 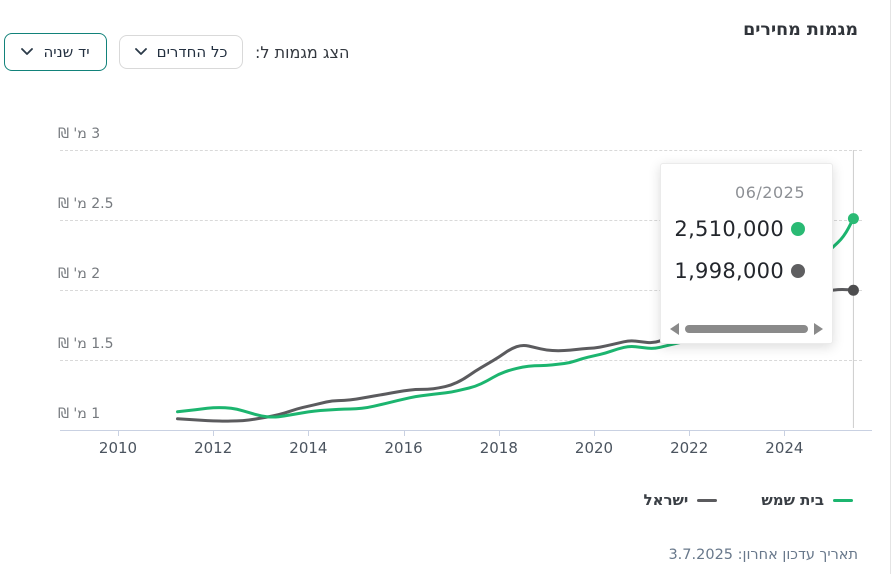 I want to click on tooltip-timeline-scrollbar, so click(x=746, y=329).